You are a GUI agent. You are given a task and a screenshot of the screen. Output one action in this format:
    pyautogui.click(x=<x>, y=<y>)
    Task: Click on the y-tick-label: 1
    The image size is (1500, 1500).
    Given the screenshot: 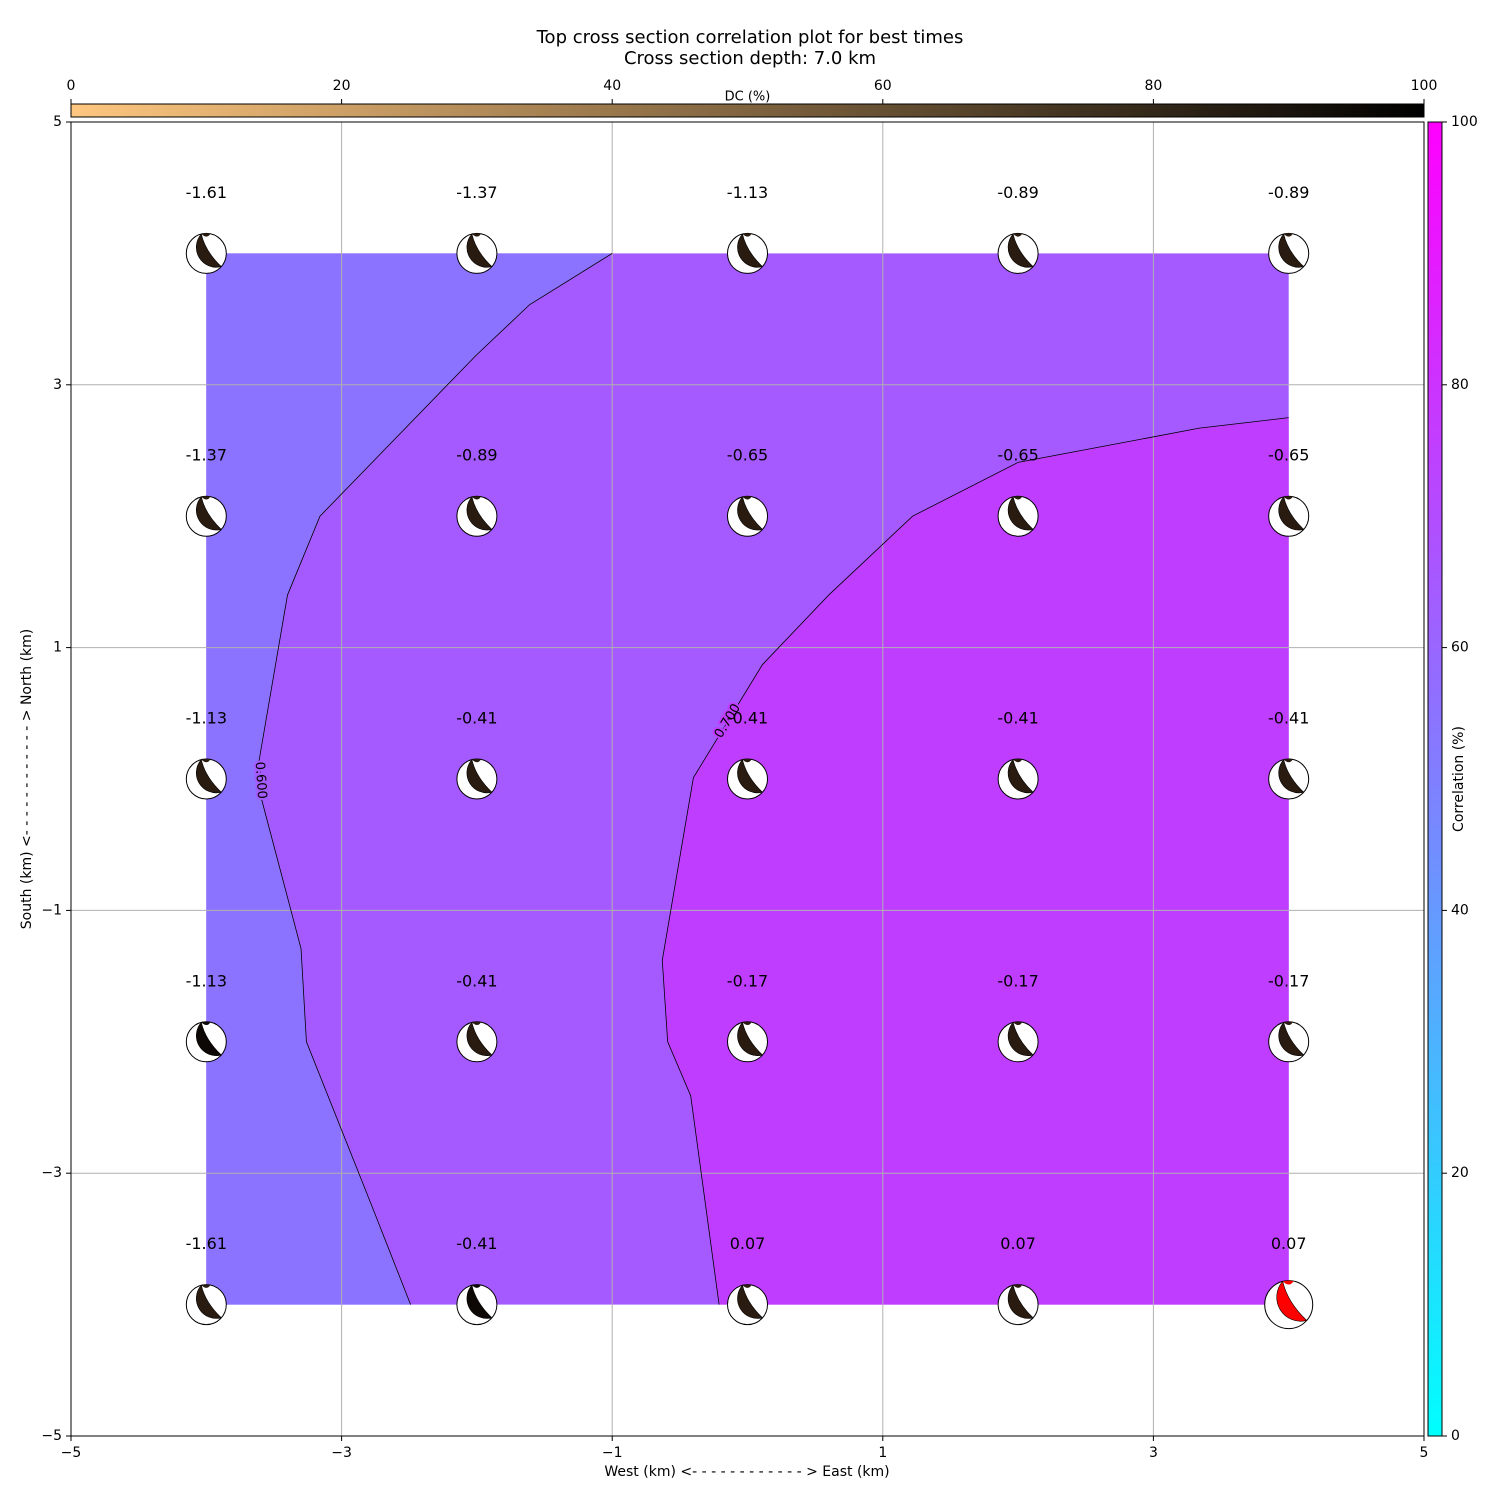 What is the action you would take?
    pyautogui.click(x=57, y=648)
    